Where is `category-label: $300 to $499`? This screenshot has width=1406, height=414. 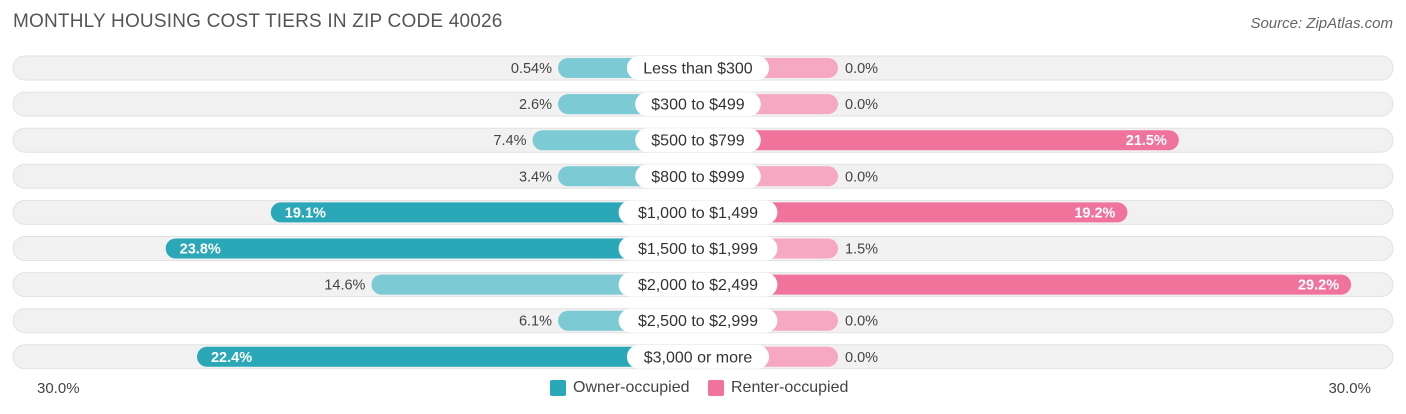 category-label: $300 to $499 is located at coordinates (698, 105).